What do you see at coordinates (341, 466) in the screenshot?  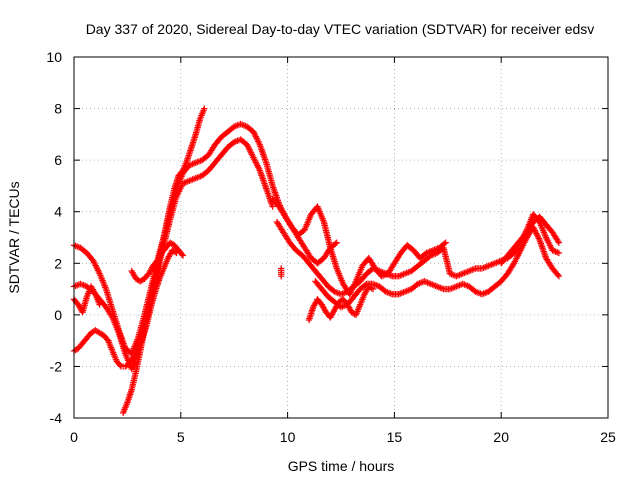 I see `x-axis-label: GPS time / hours` at bounding box center [341, 466].